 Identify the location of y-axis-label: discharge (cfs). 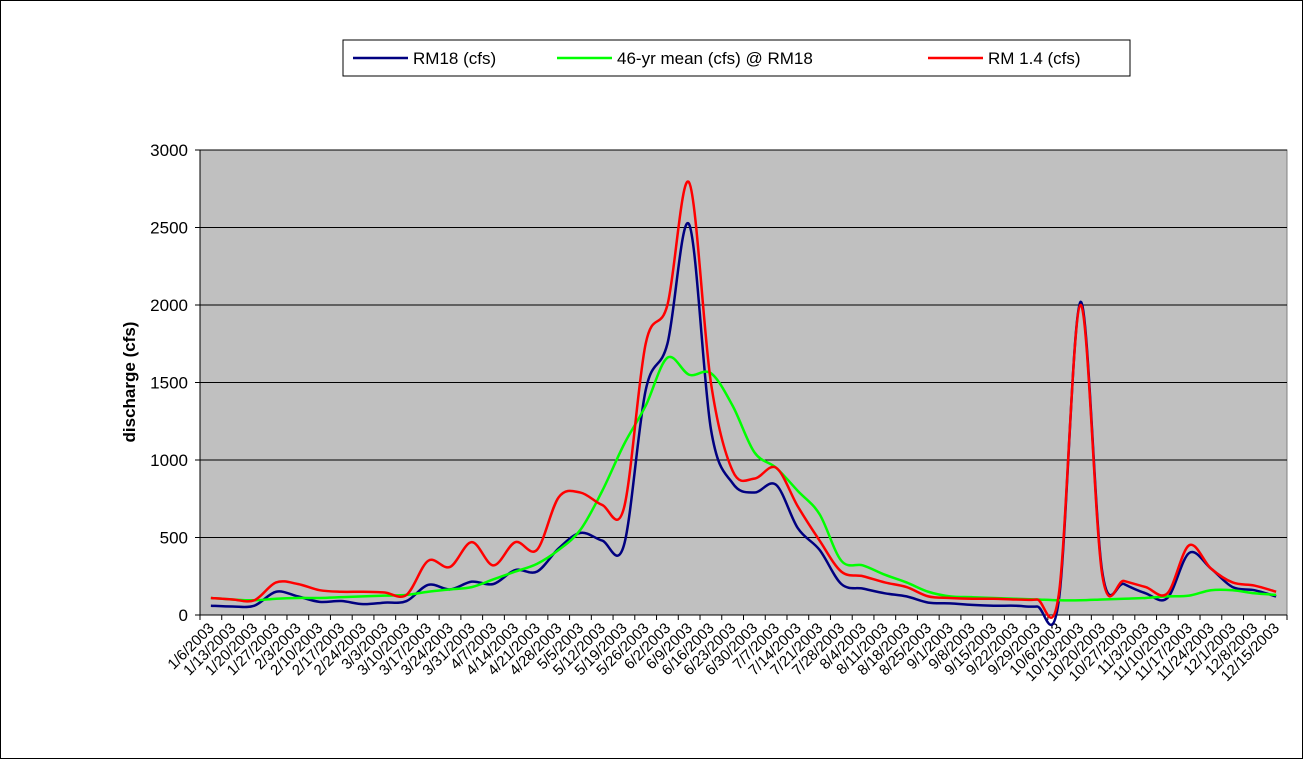
(129, 382).